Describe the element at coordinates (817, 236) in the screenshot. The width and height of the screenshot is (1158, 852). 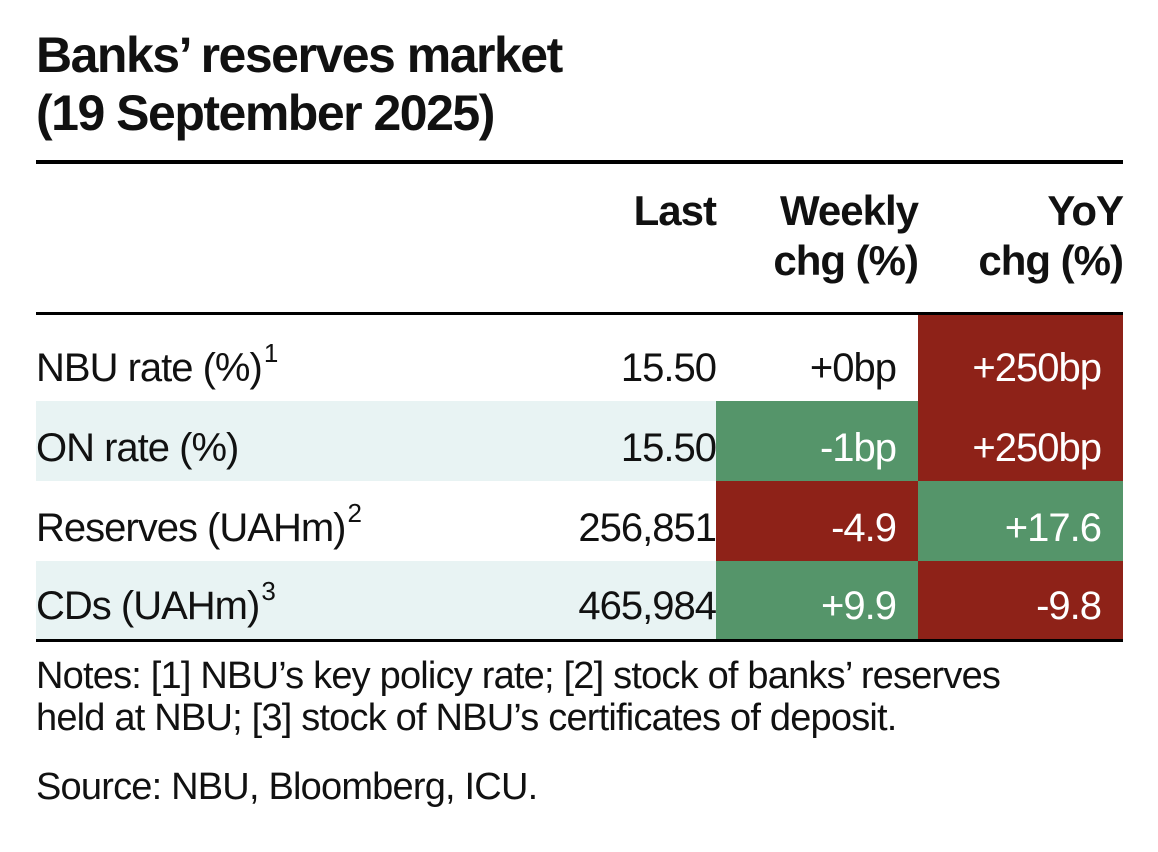
I see `column-header-weekly: Weekly chg (%)` at that location.